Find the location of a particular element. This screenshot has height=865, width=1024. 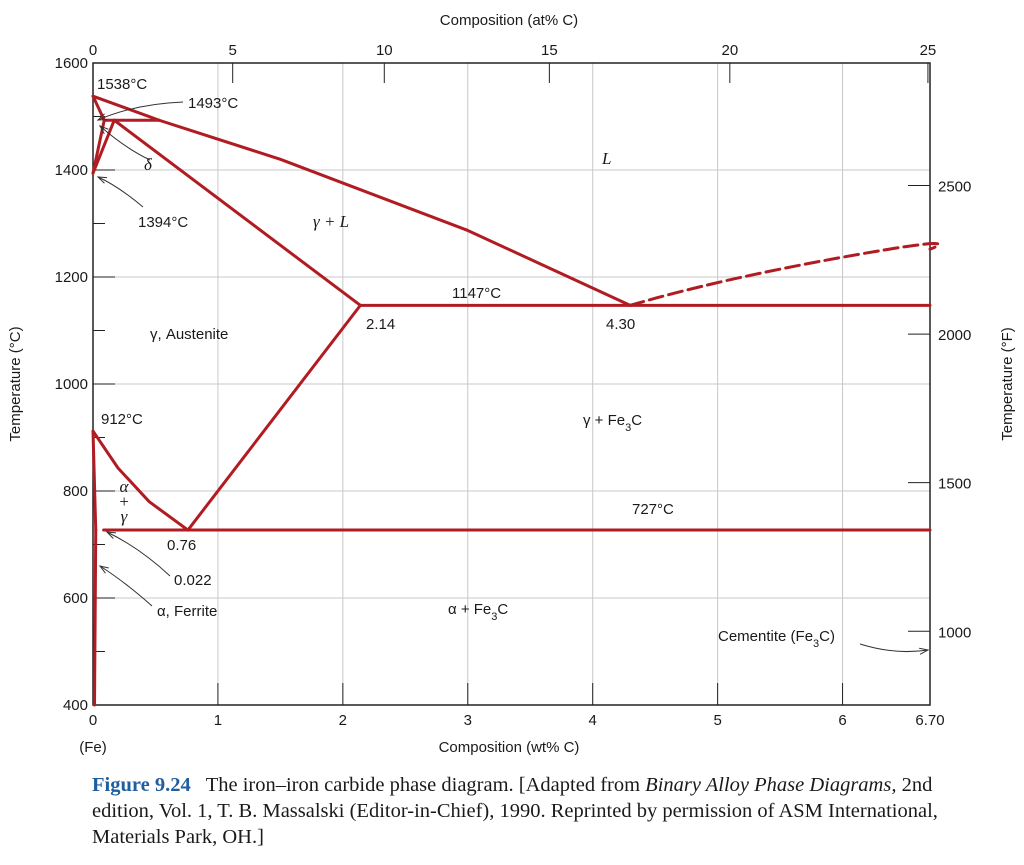

right-tick-label-0: 1000 is located at coordinates (954, 632).